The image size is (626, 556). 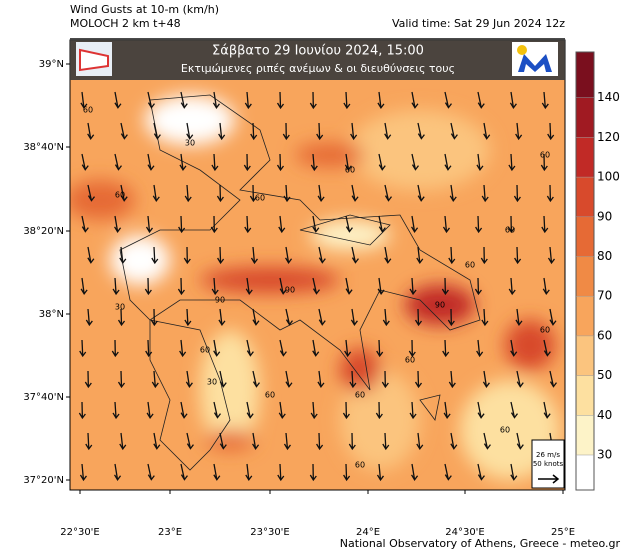 What do you see at coordinates (440, 305) in the screenshot?
I see `contour-label: 90` at bounding box center [440, 305].